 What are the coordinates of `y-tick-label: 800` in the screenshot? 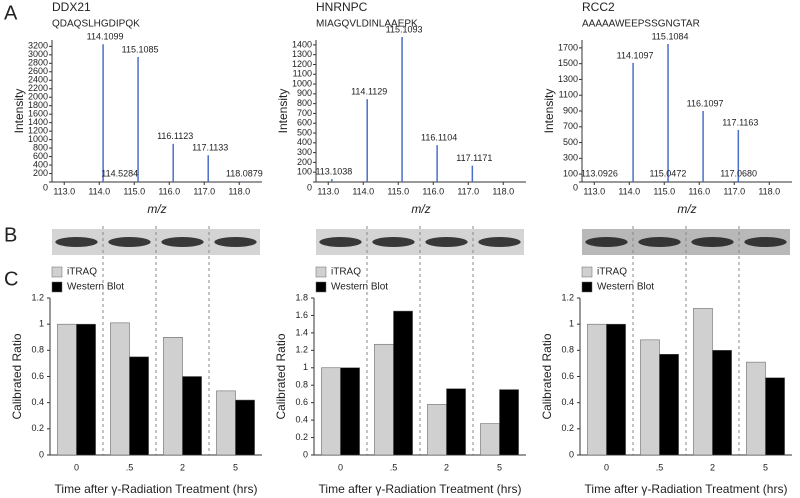 It's located at (304, 103).